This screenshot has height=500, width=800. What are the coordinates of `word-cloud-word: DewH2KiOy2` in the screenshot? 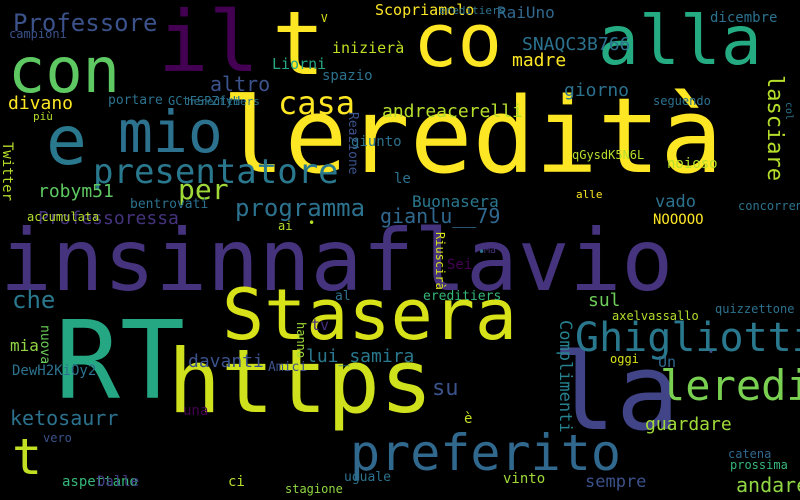 It's located at (54, 371).